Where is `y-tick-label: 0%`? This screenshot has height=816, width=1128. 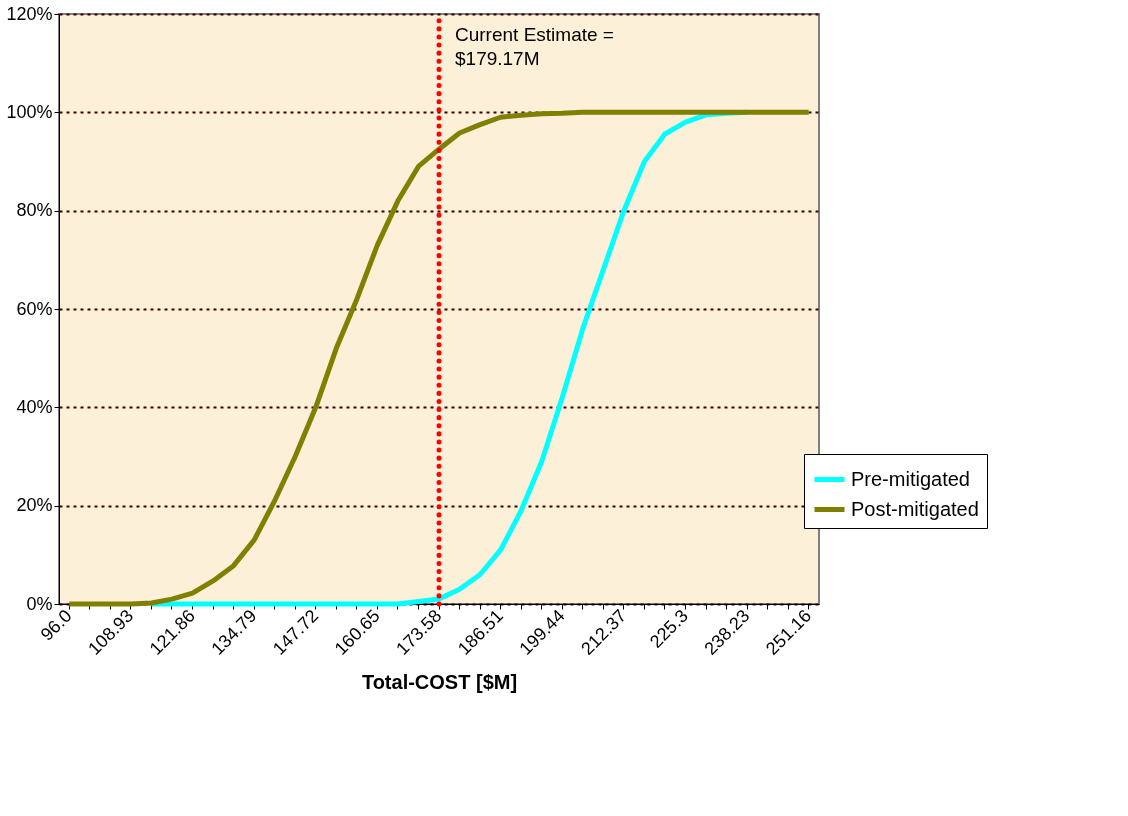 y-tick-label: 0% is located at coordinates (39, 603).